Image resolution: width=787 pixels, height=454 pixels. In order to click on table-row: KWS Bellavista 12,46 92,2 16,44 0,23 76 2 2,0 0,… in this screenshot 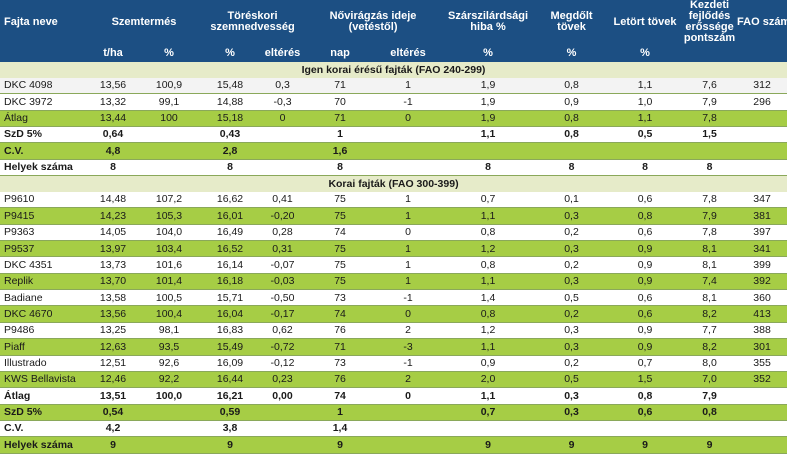, I will do `click(393, 380)`.